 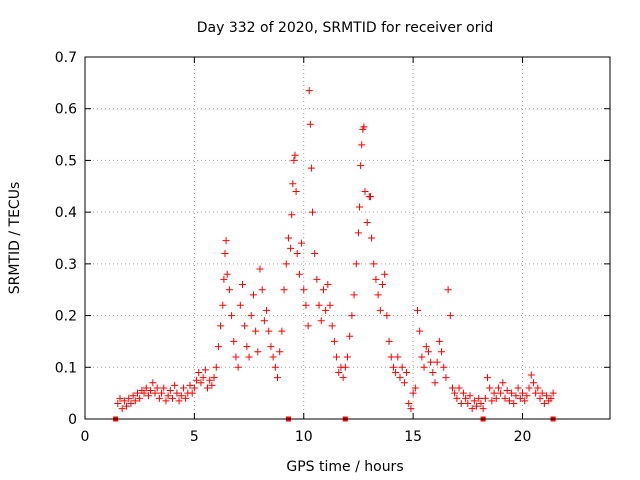 I want to click on x-tick-label: 5, so click(x=194, y=437).